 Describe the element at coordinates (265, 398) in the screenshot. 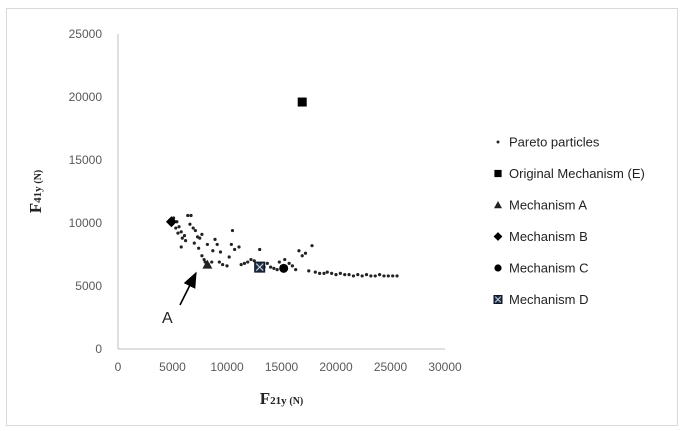

I see `x-axis-title-main: F` at that location.